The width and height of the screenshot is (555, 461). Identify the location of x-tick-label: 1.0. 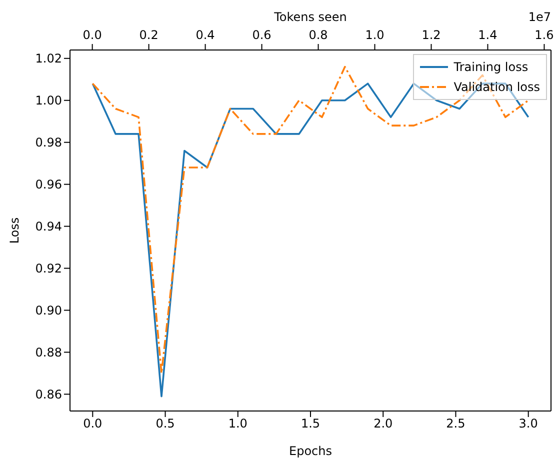
(238, 423).